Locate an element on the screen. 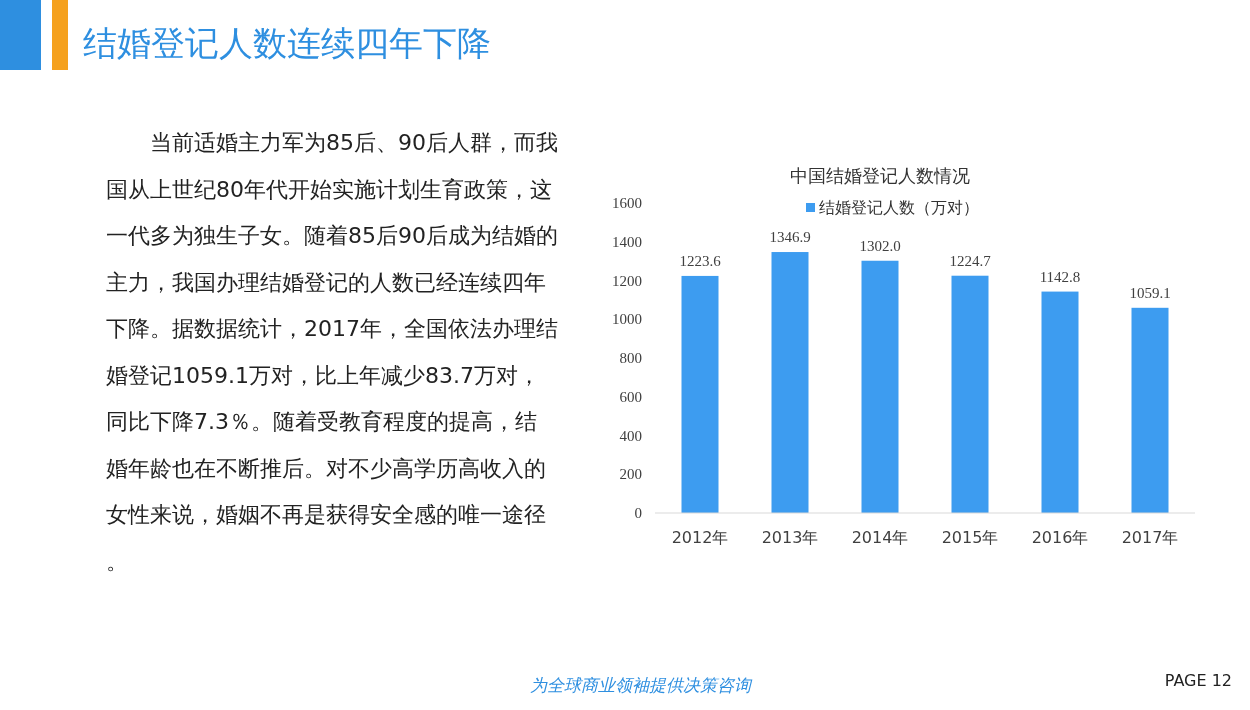 This screenshot has width=1250, height=710. legend-label: 结婚登记人数（万对） is located at coordinates (899, 207).